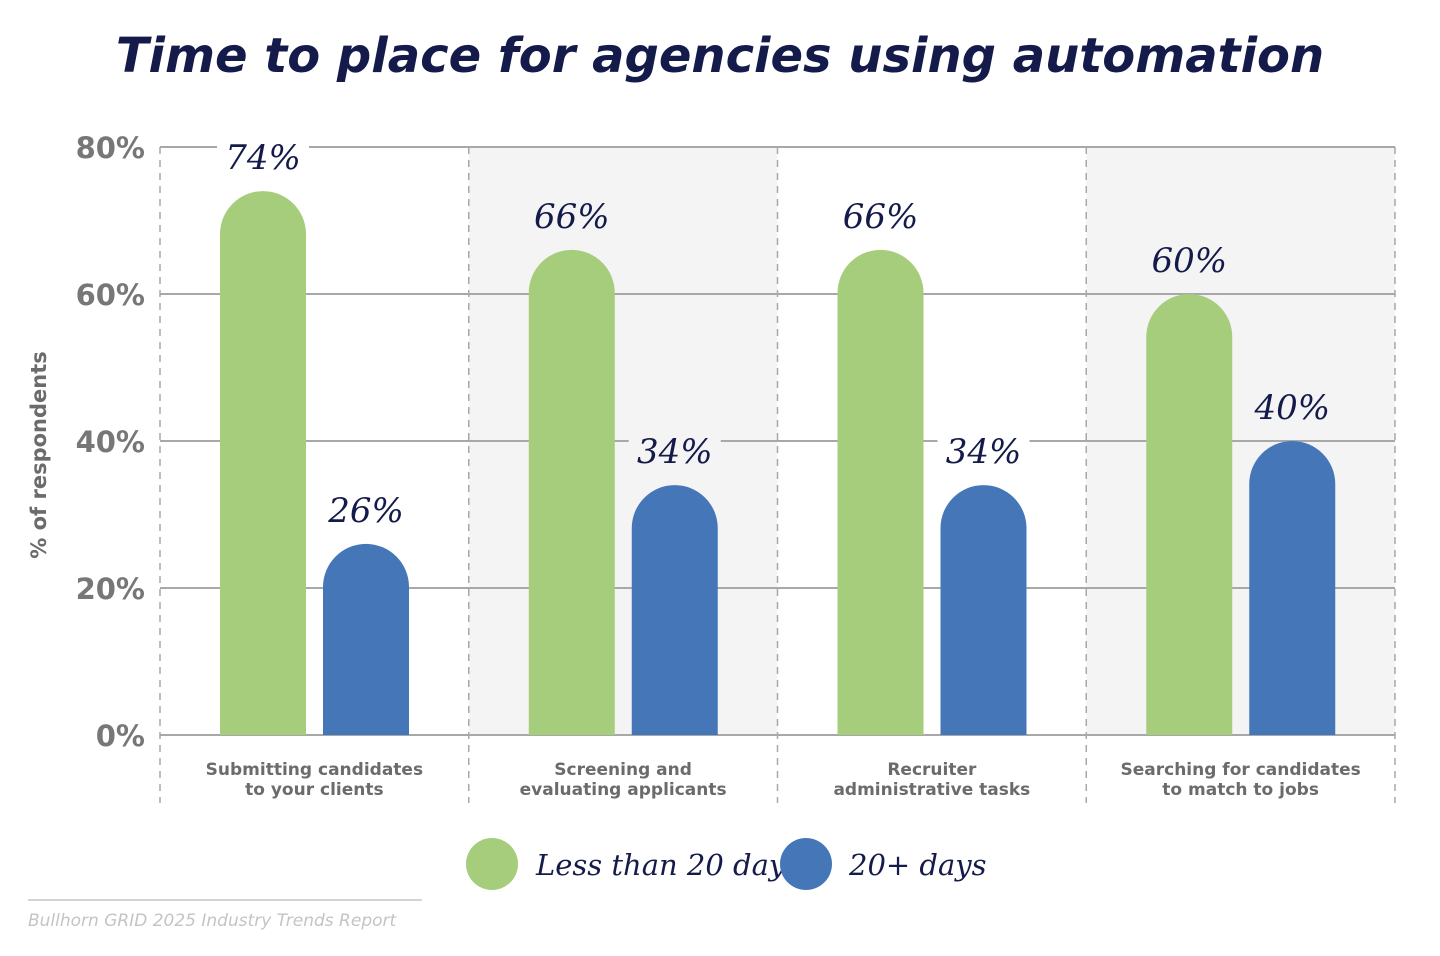 This screenshot has height=956, width=1440. Describe the element at coordinates (917, 865) in the screenshot. I see `legend-label: 20+ days` at that location.